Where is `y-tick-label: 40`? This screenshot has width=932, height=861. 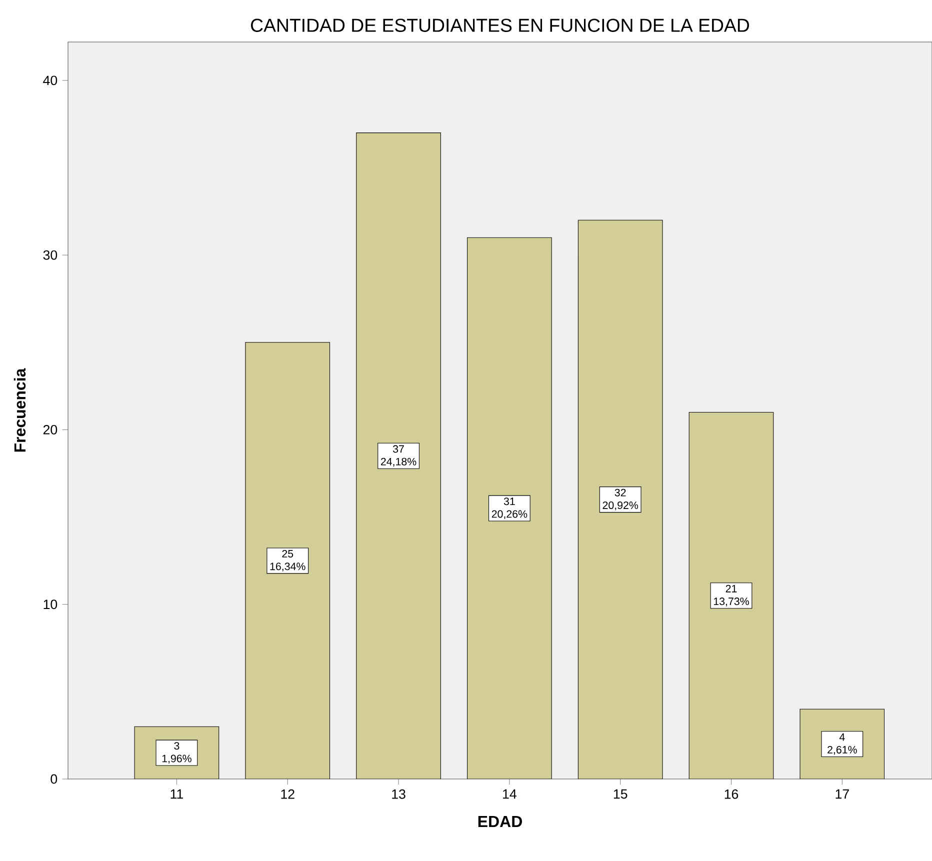
y-tick-label: 40 is located at coordinates (50, 81).